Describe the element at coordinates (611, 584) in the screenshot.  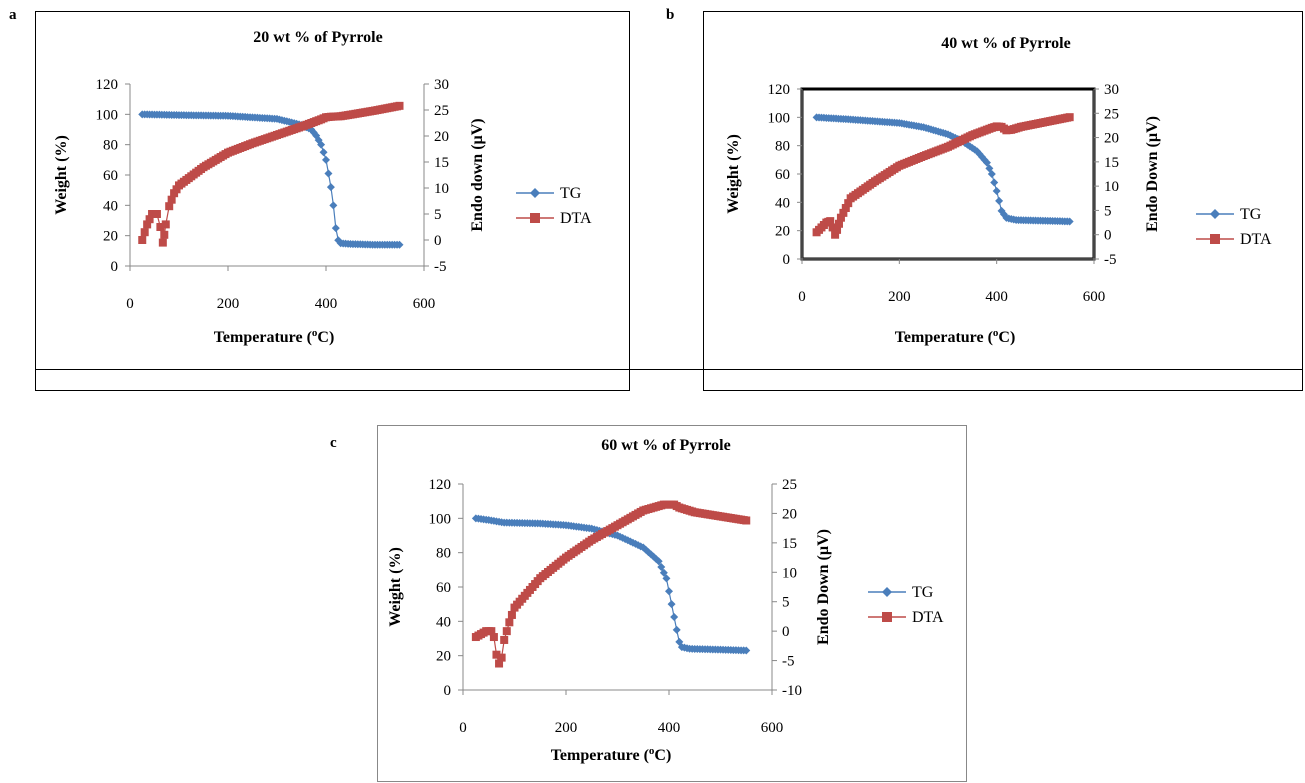
I see `series-tg` at that location.